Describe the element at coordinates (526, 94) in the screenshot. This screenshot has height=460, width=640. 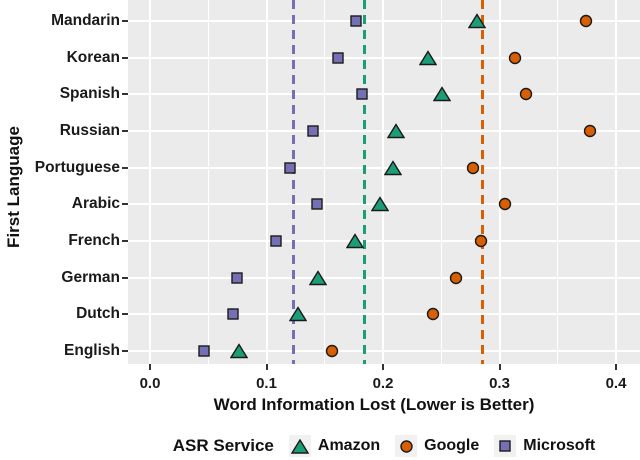
I see `marker-google-spanish` at that location.